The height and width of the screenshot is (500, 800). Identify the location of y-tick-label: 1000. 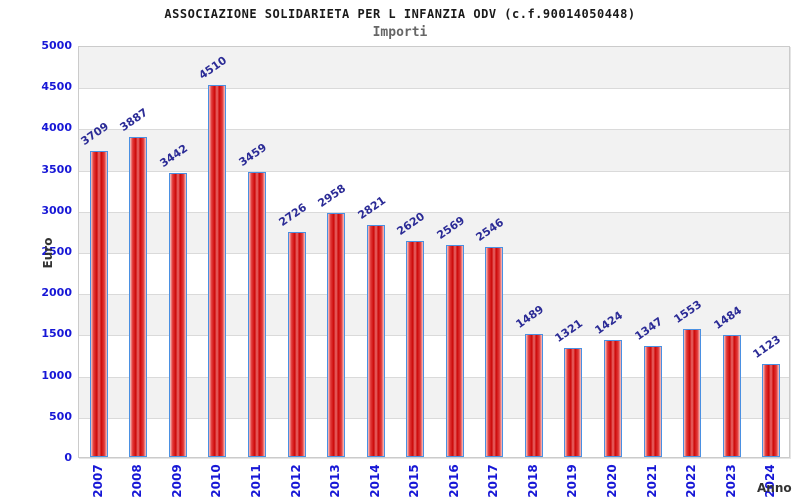
(56, 375).